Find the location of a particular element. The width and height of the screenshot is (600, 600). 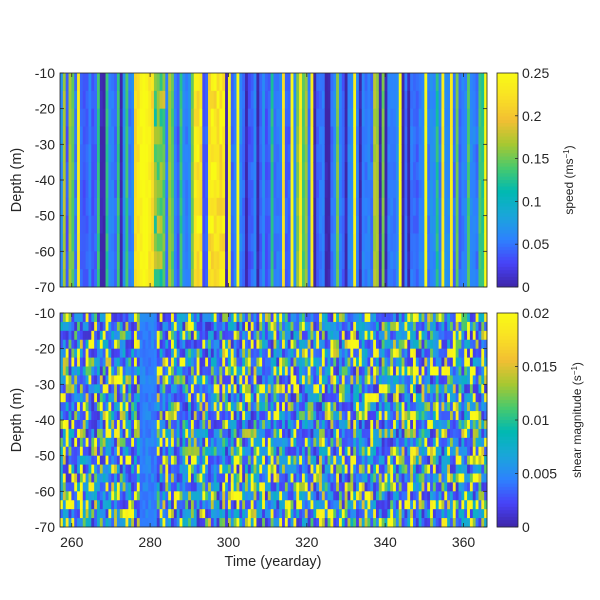

y-tick-label: -30 is located at coordinates (45, 144).